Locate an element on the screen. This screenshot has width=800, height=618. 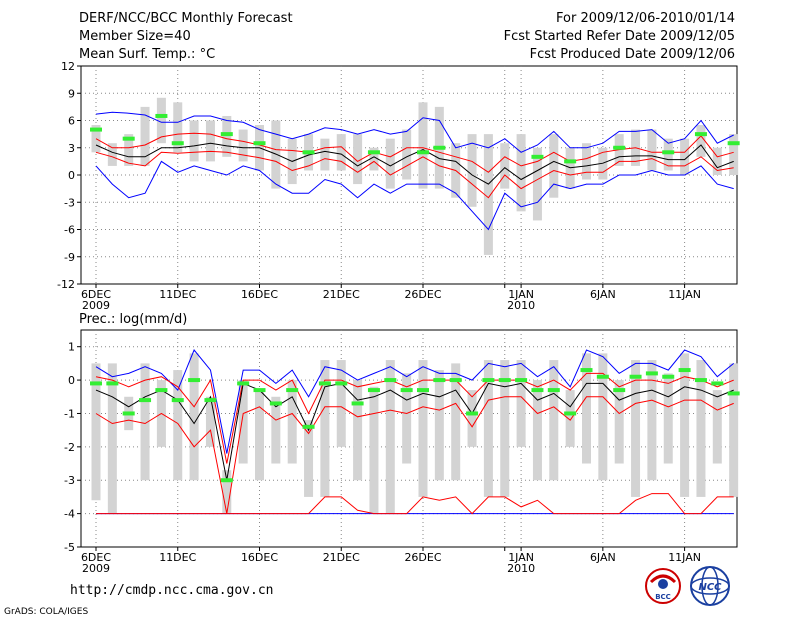
y-tick-label: 9 is located at coordinates (71, 93).